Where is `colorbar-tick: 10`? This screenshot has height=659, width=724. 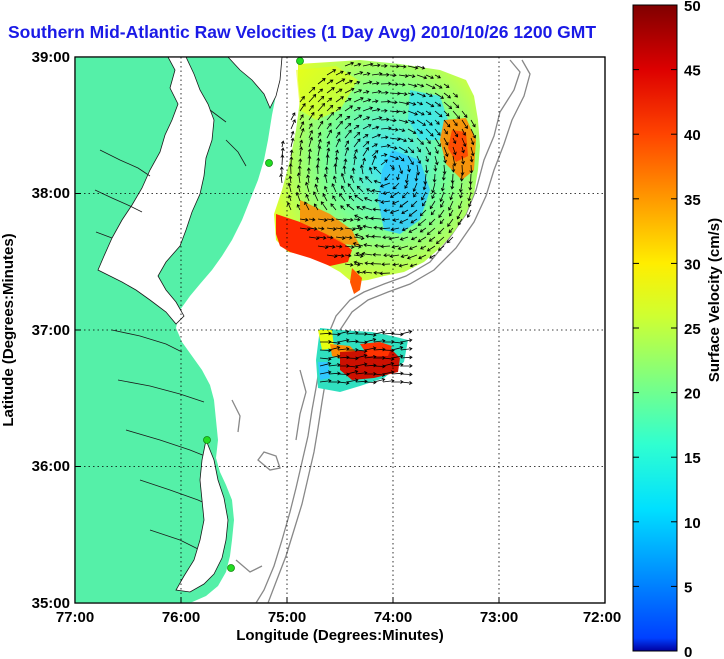 colorbar-tick: 10 is located at coordinates (692, 523).